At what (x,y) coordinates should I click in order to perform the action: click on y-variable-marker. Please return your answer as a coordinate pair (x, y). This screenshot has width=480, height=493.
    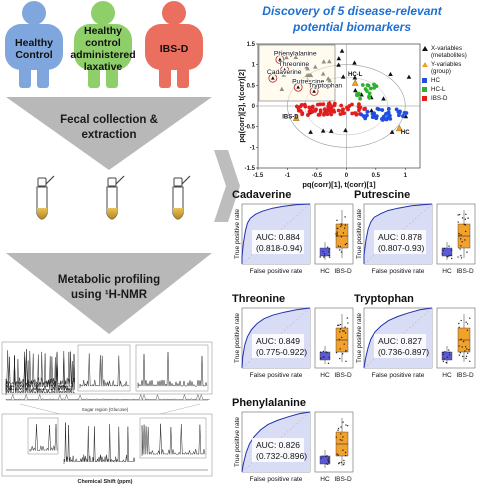
    Looking at the image, I should click on (355, 82).